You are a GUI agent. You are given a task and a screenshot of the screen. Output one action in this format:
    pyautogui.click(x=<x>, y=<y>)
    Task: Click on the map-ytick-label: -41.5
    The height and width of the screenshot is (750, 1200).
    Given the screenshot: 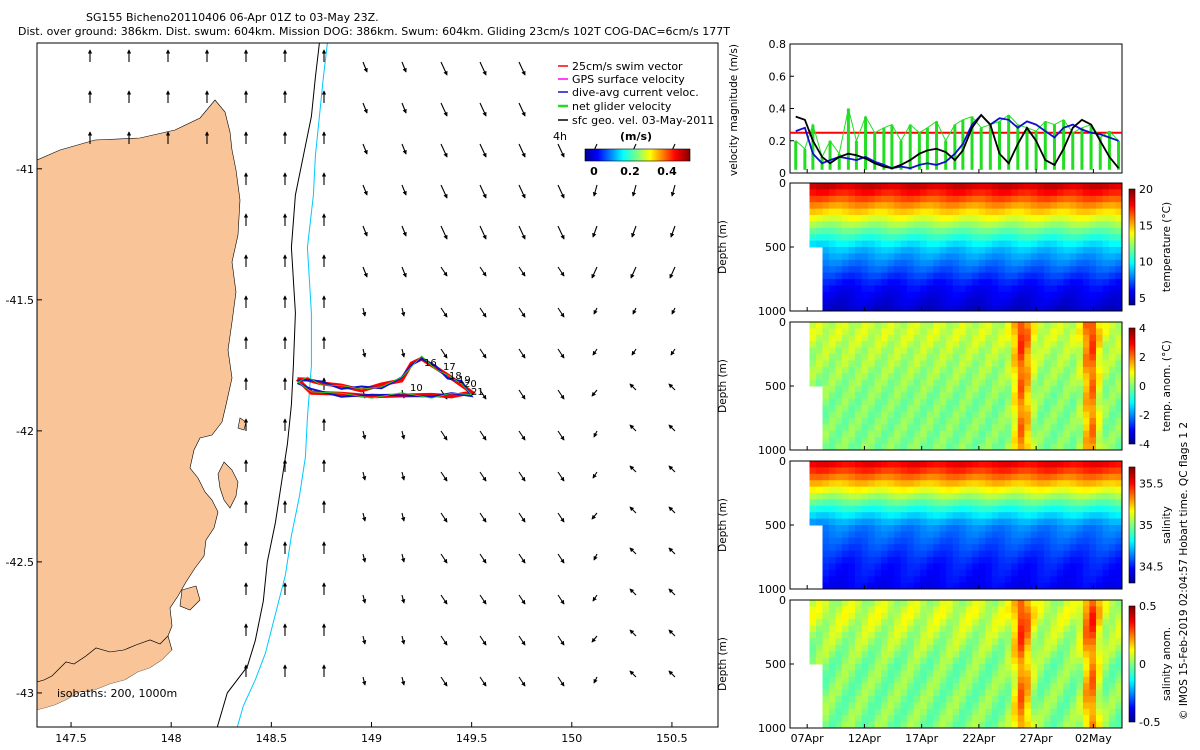 What is the action you would take?
    pyautogui.click(x=20, y=300)
    